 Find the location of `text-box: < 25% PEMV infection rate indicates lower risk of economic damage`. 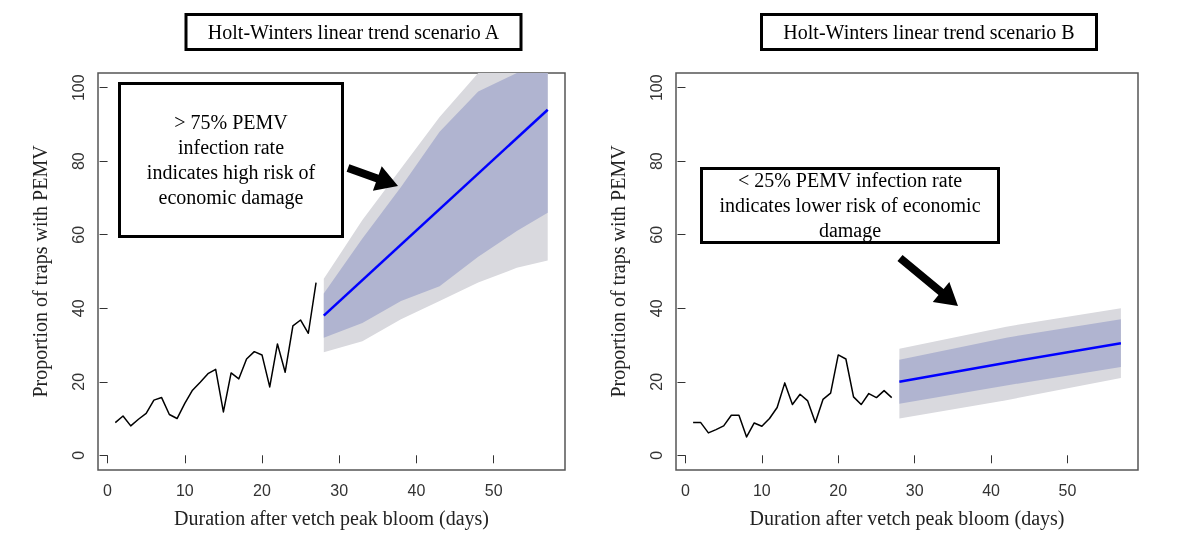

text-box: < 25% PEMV infection rate indicates lower risk of economic damage is located at coordinates (850, 205).